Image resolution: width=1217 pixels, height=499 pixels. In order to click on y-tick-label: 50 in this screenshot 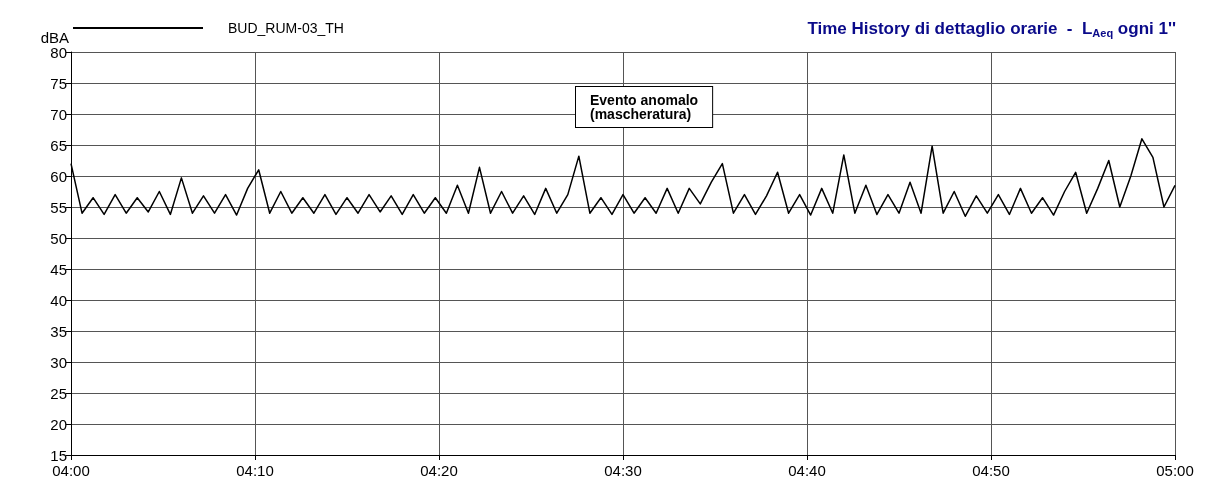, I will do `click(58, 238)`.